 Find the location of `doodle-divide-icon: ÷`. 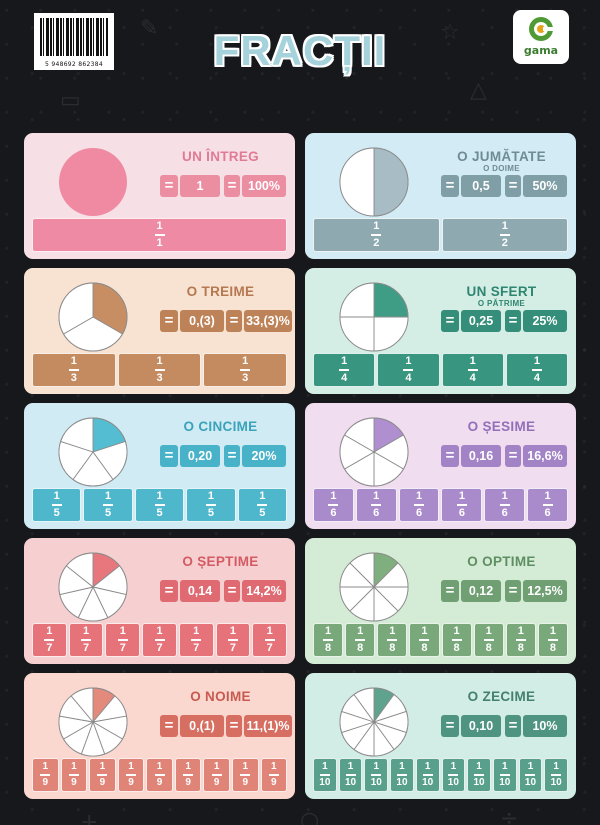

doodle-divide-icon: ÷ is located at coordinates (509, 815).